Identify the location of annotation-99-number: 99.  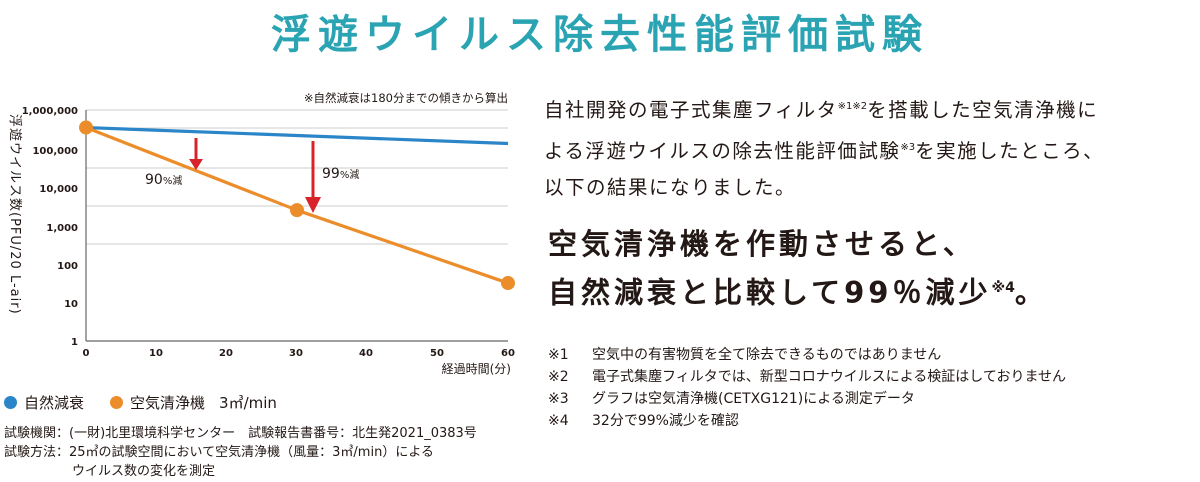
(331, 174).